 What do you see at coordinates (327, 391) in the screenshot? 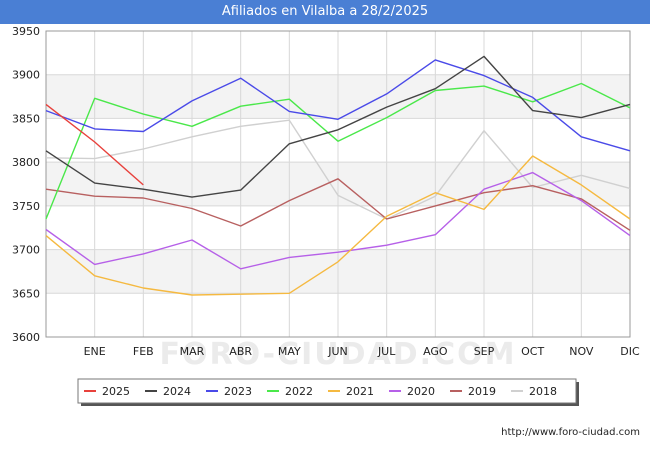
I see `legend` at bounding box center [327, 391].